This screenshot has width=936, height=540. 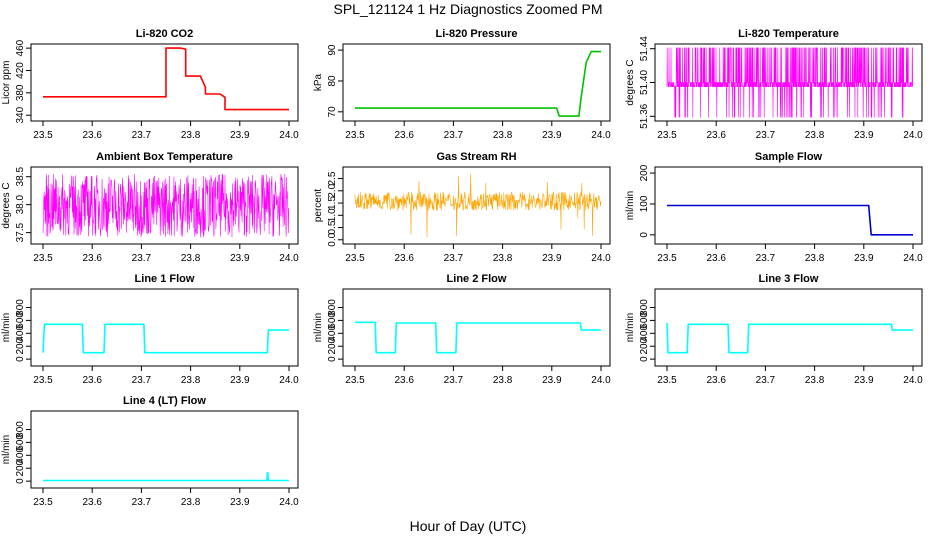 What do you see at coordinates (790, 220) in the screenshot?
I see `series-line-sample` at bounding box center [790, 220].